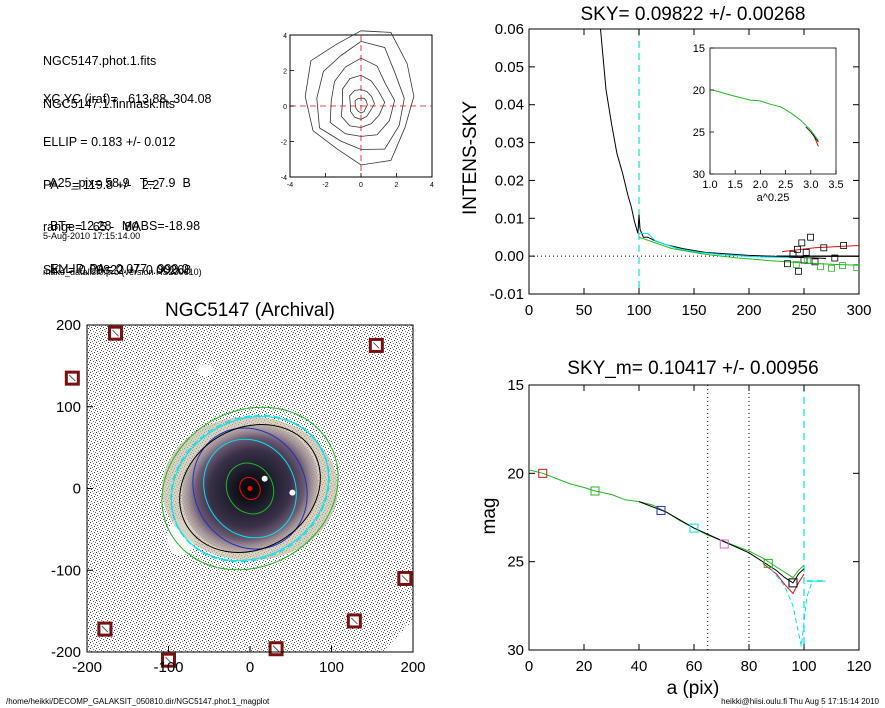 The width and height of the screenshot is (885, 708). I want to click on mag-x-tick-label: 80, so click(749, 666).